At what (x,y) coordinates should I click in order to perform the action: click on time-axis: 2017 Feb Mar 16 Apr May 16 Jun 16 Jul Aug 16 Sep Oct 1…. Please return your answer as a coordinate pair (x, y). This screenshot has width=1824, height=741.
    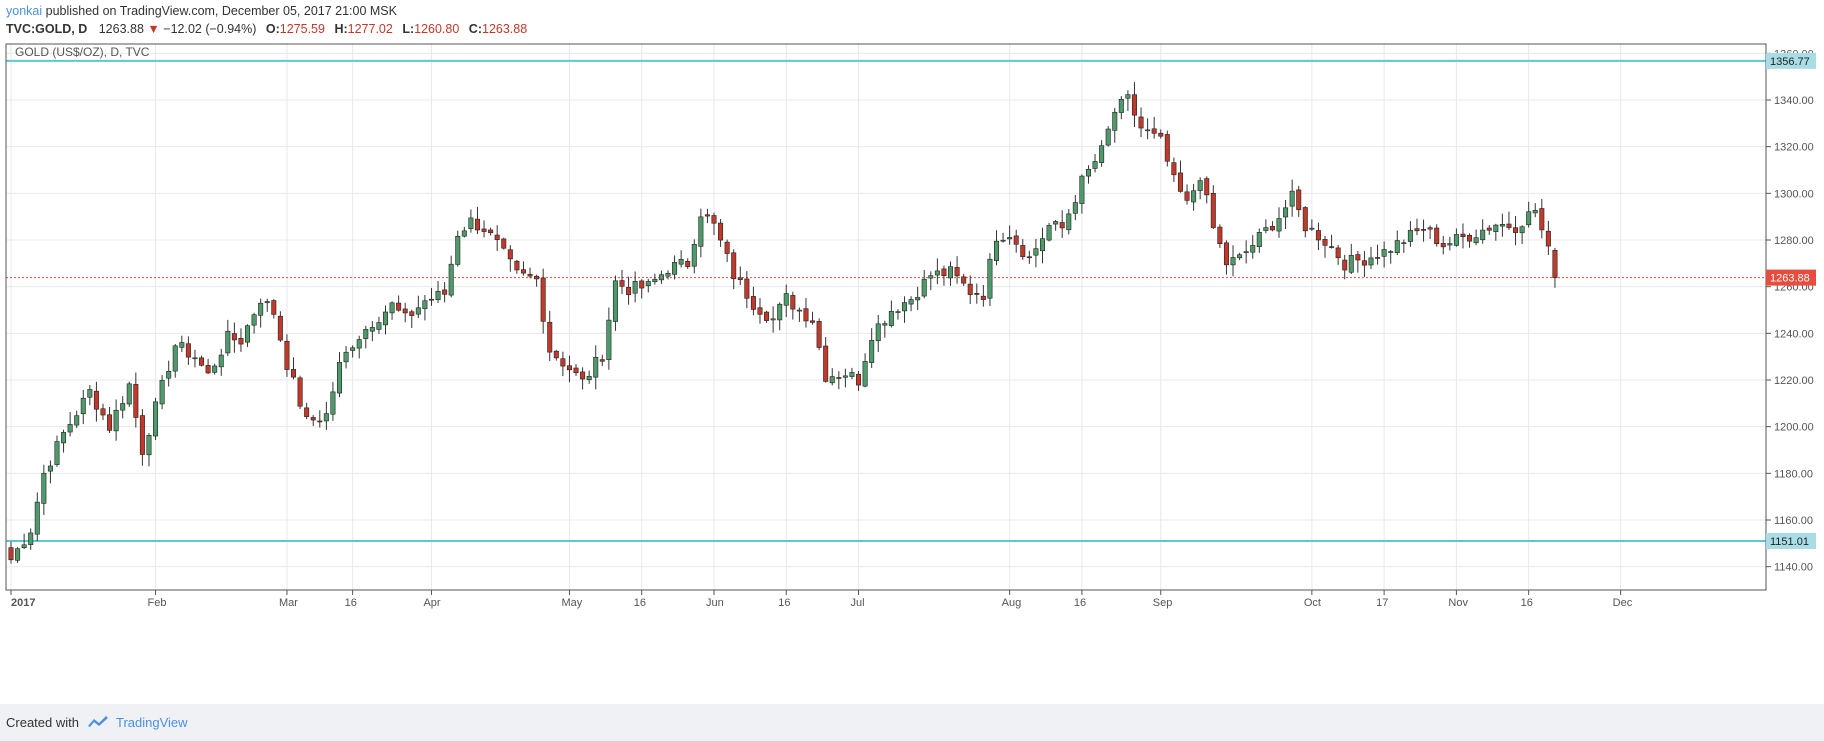
    Looking at the image, I should click on (821, 599).